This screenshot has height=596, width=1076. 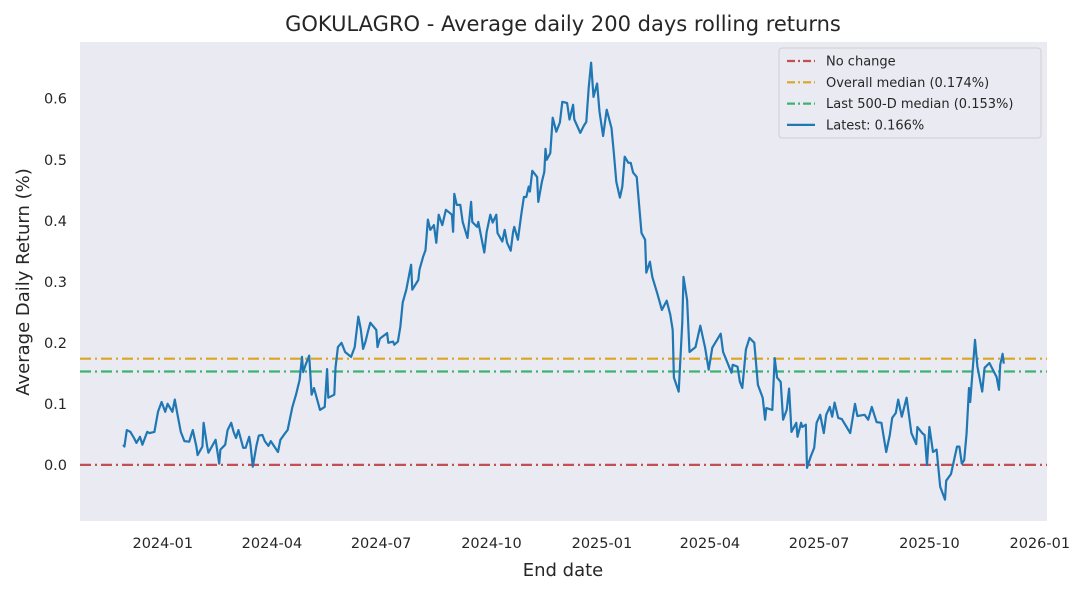 What do you see at coordinates (929, 544) in the screenshot?
I see `x-tick-label: 2025-10` at bounding box center [929, 544].